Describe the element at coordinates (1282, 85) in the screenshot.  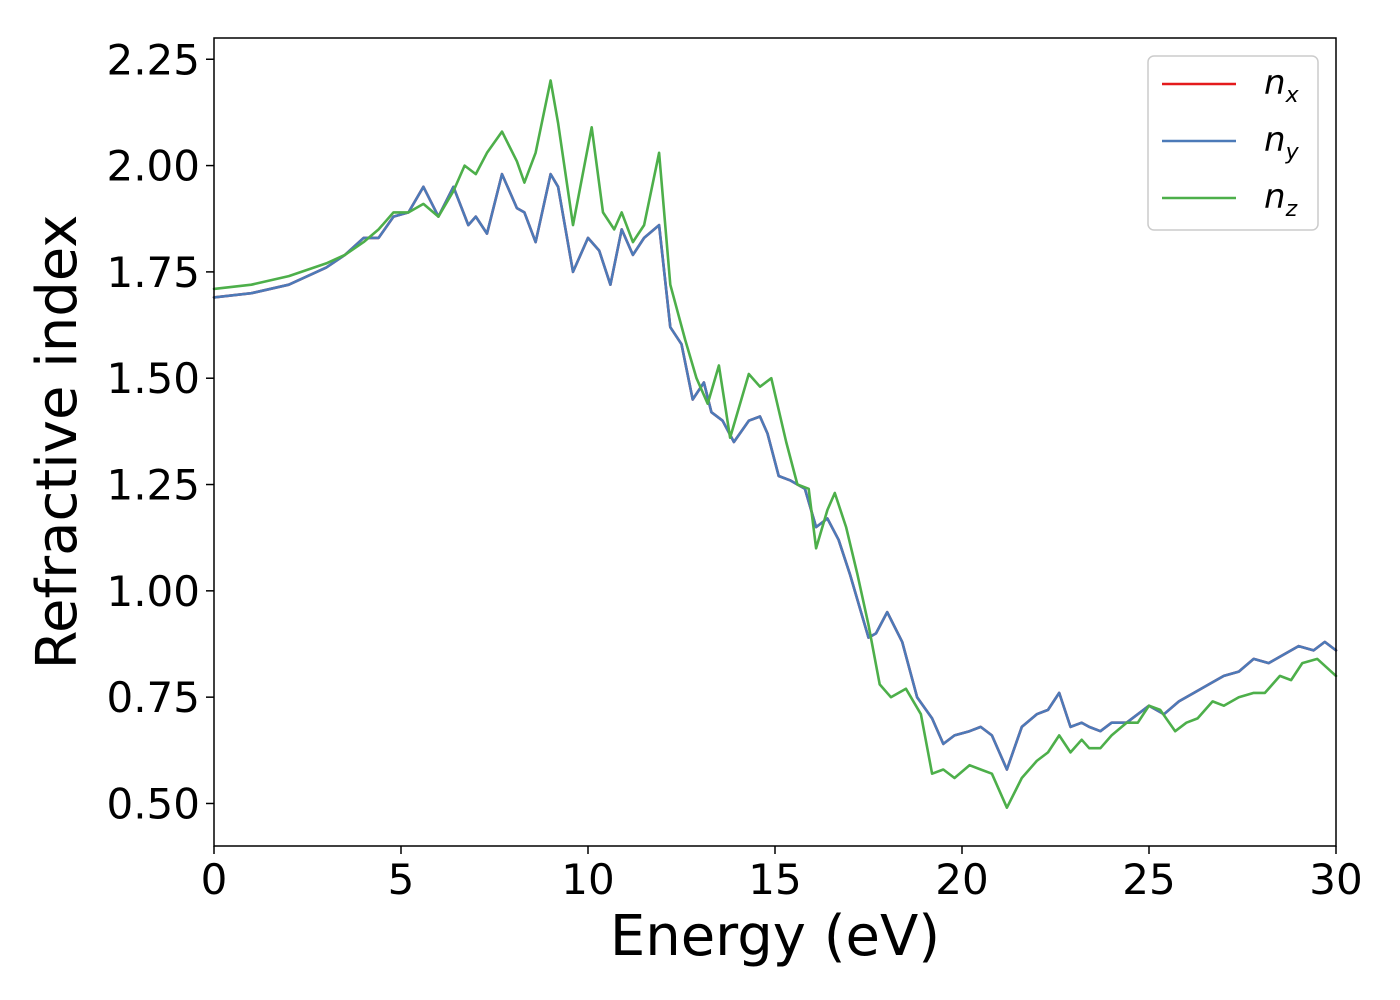
I see `legend-label-x: nx` at that location.